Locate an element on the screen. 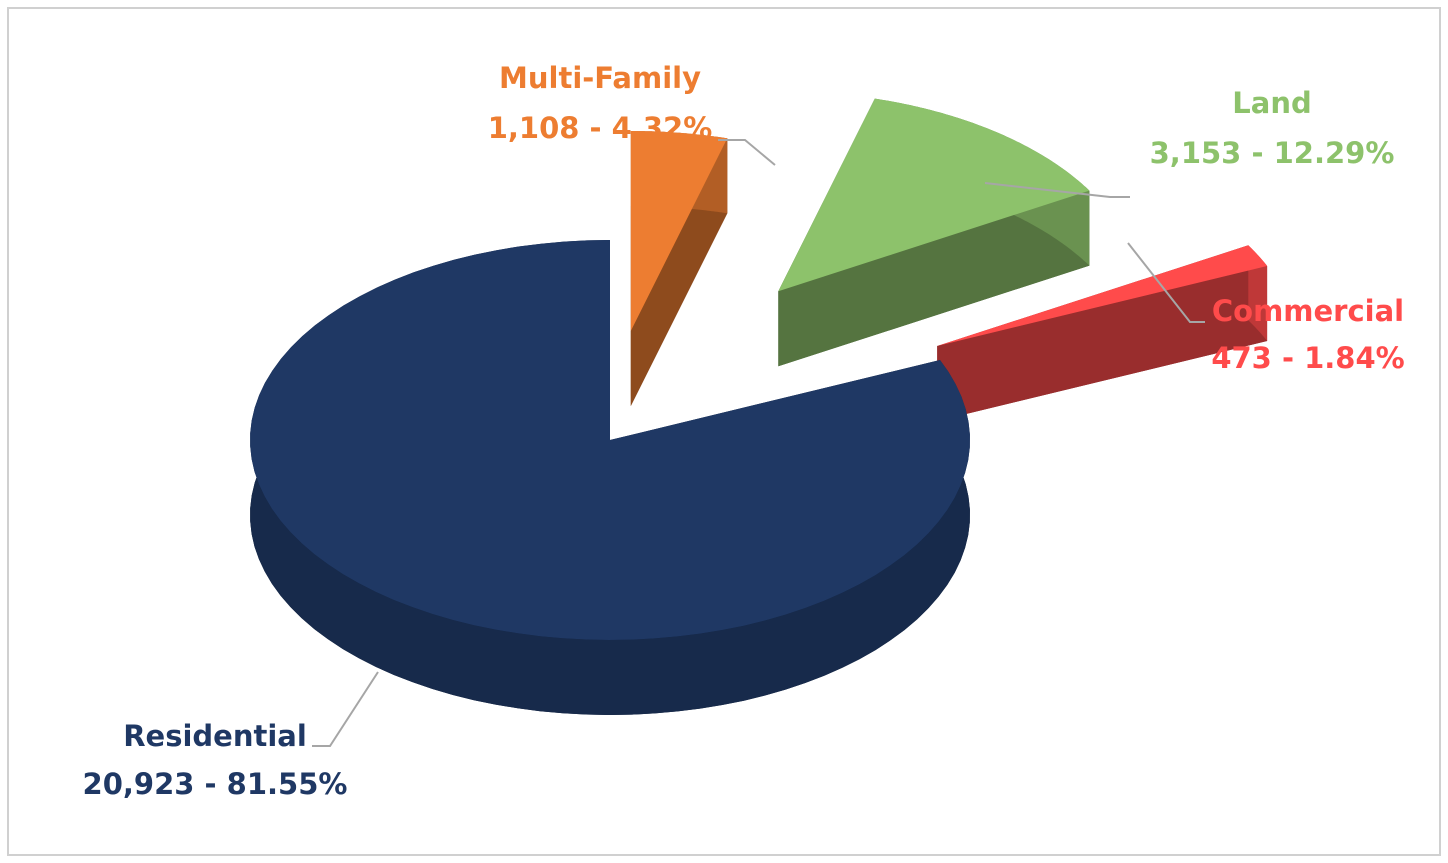 The width and height of the screenshot is (1448, 863). category-label: Land is located at coordinates (1271, 103).